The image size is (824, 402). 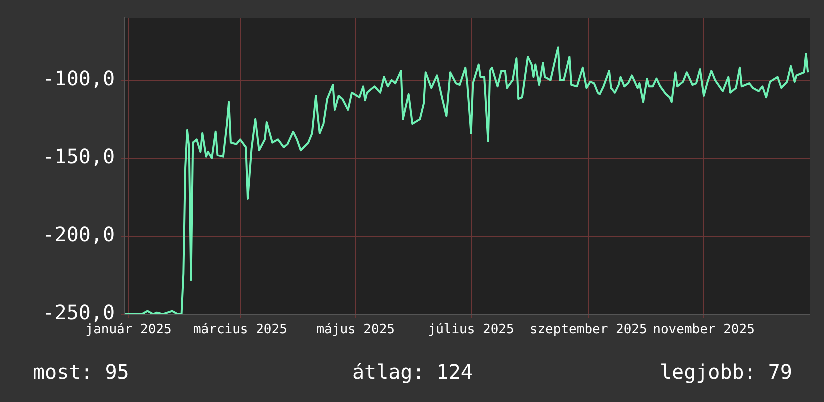 I want to click on x-tick-label: július 2025, so click(x=471, y=330).